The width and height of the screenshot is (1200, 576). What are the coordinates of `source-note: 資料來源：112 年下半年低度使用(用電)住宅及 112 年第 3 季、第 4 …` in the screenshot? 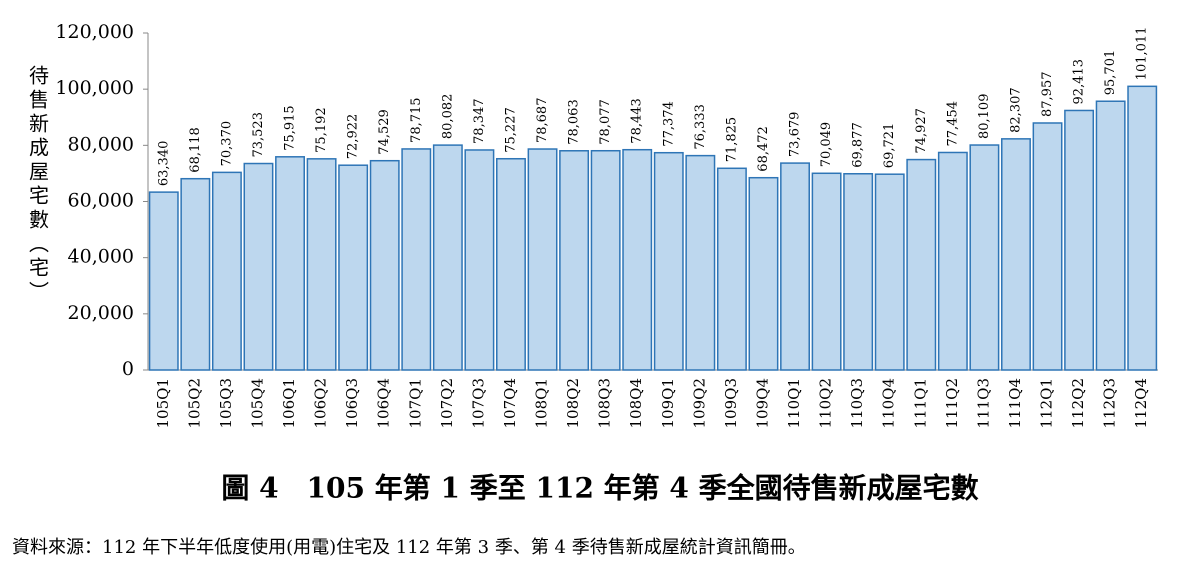 It's located at (409, 547).